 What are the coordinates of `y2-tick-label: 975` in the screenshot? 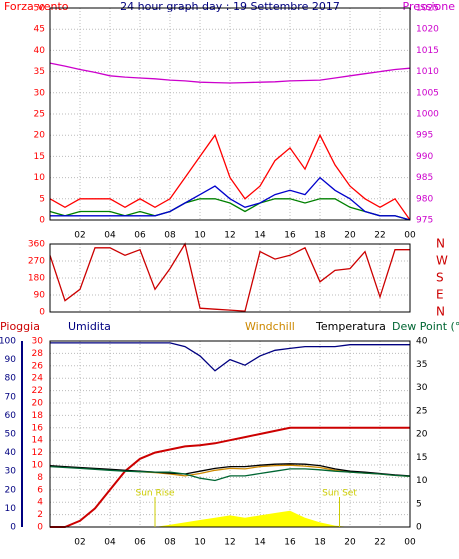 It's located at (424, 221).